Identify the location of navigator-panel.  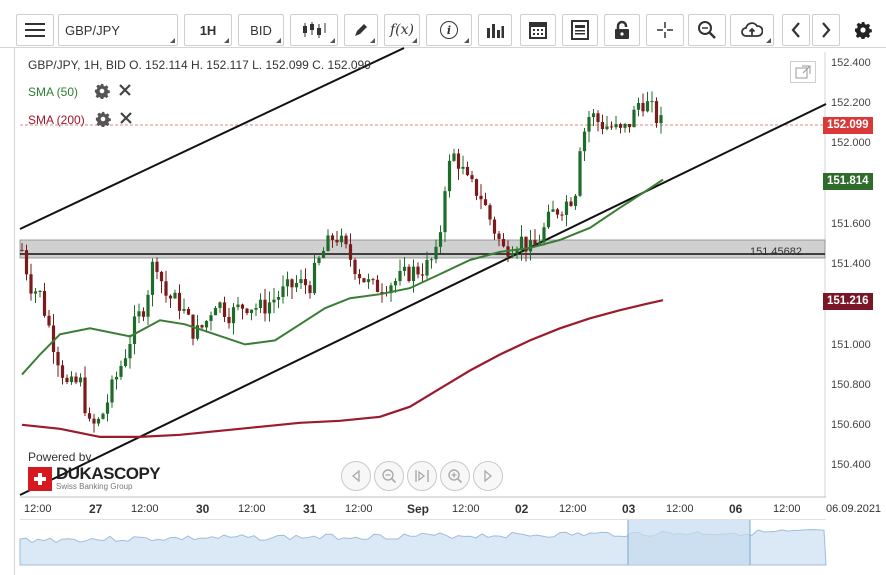
(423, 542).